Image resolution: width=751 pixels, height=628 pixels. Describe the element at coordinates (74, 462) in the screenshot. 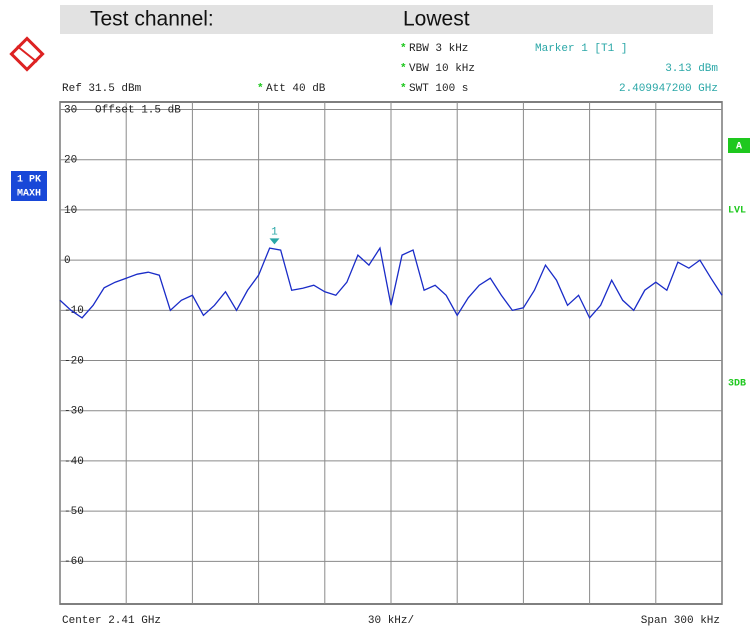

I see `y-tick-label: -40` at that location.